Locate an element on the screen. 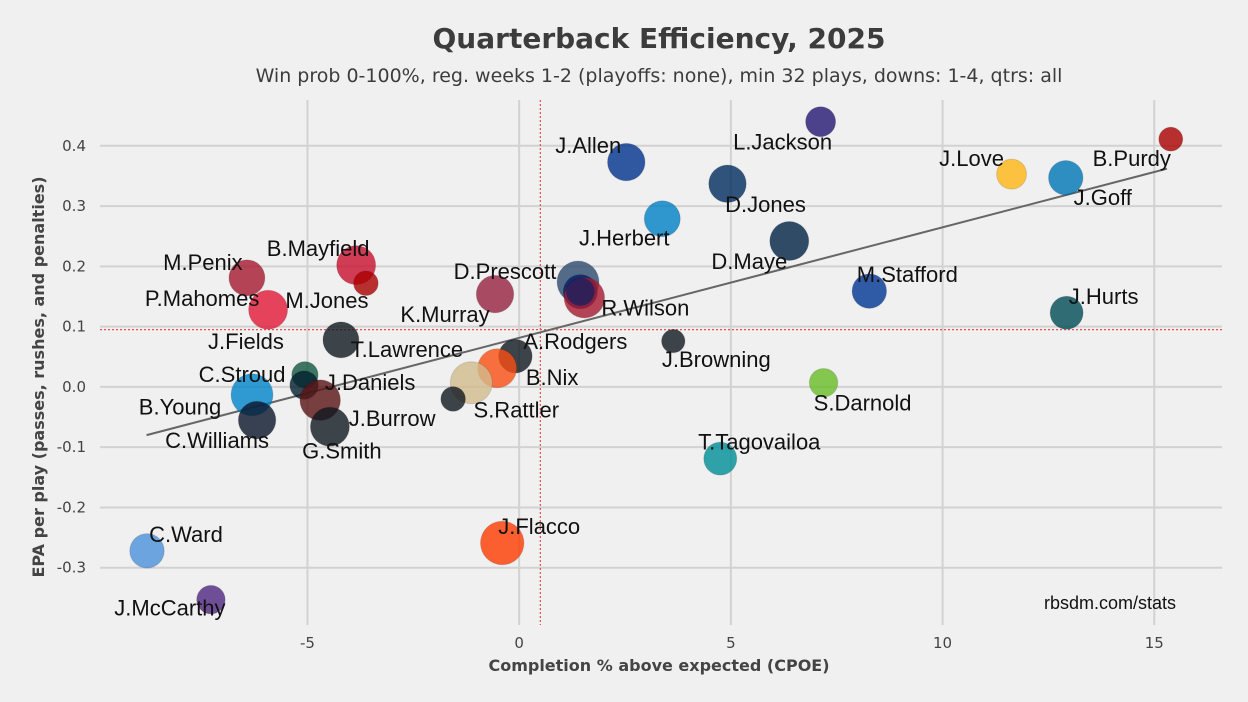 Image resolution: width=1248 pixels, height=702 pixels. point-label: J.Herbert is located at coordinates (624, 238).